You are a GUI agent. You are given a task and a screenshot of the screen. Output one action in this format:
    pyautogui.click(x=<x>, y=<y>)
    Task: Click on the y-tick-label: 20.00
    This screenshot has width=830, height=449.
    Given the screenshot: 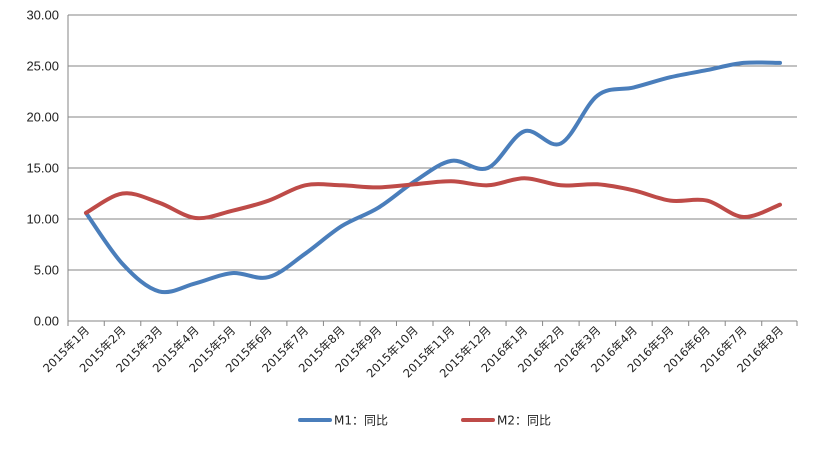 What is the action you would take?
    pyautogui.click(x=42, y=117)
    